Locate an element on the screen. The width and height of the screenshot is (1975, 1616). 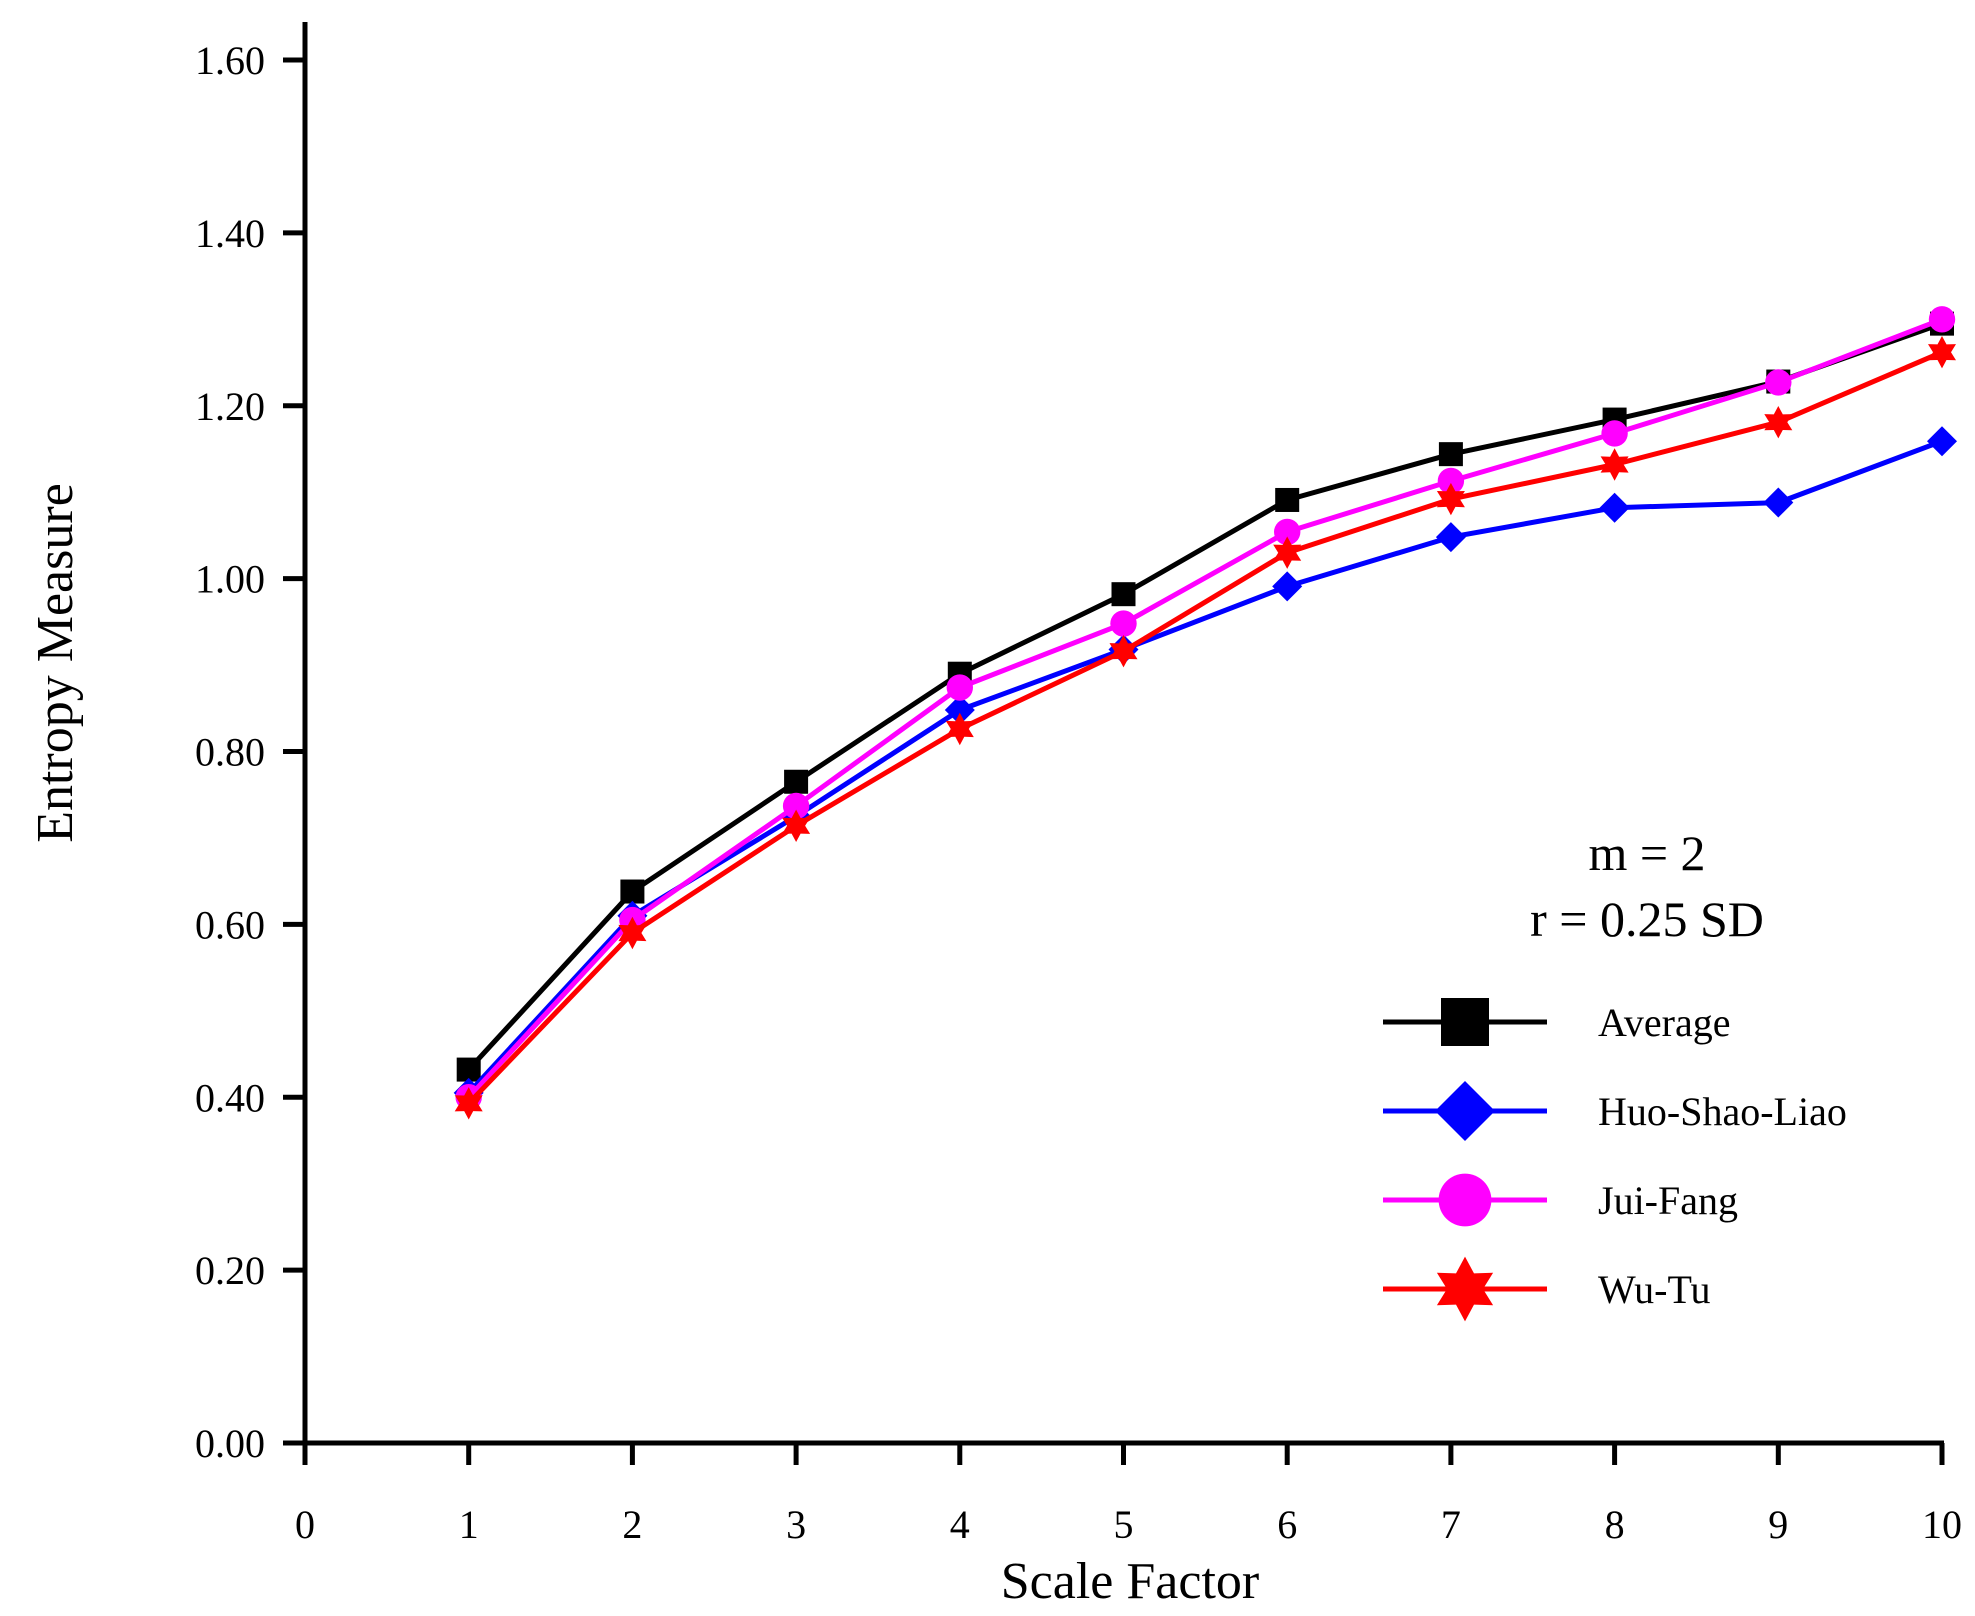
annotation-r: r = 0.25 SD is located at coordinates (1647, 919).